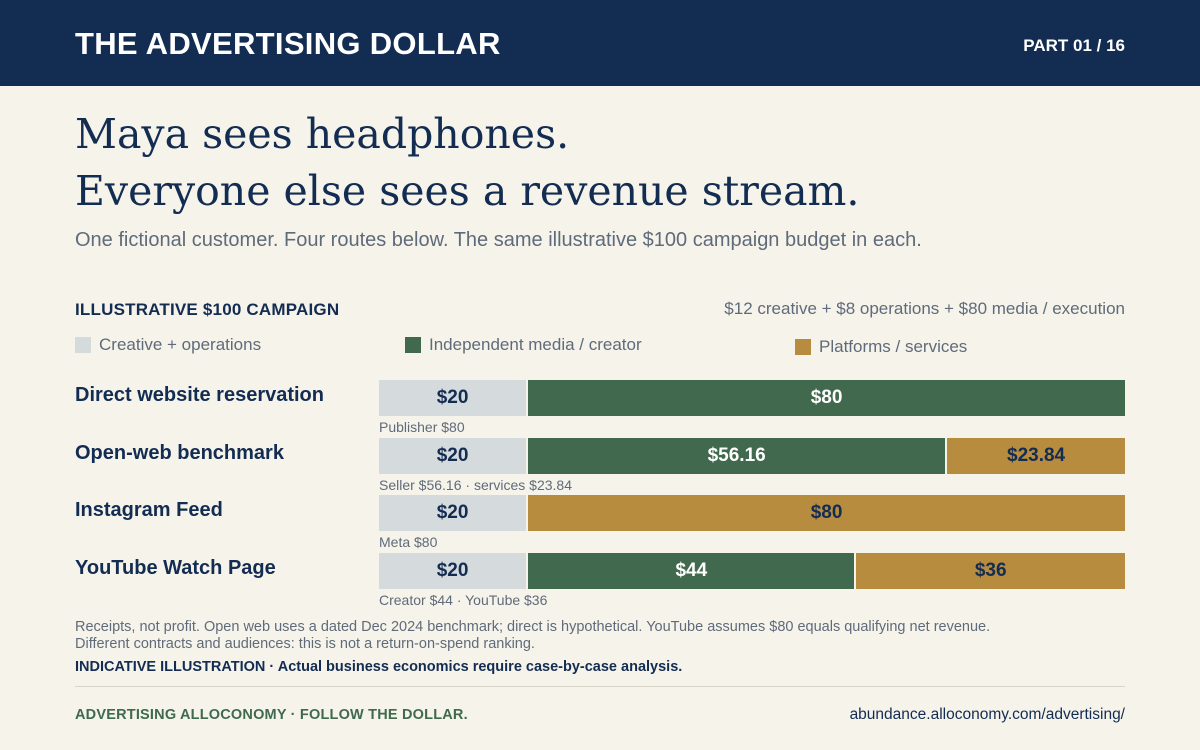 This screenshot has width=1200, height=750. What do you see at coordinates (413, 345) in the screenshot?
I see `legend-swatch-independent` at bounding box center [413, 345].